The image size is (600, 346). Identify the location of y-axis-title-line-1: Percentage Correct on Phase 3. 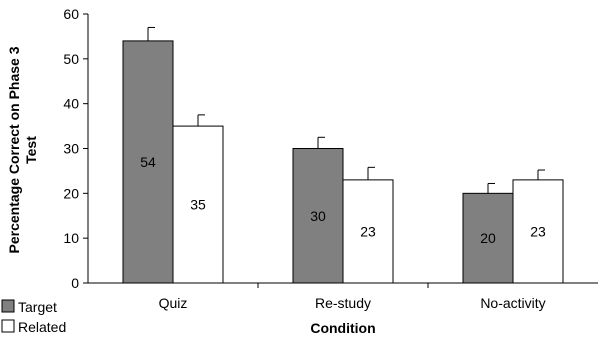
(14, 149).